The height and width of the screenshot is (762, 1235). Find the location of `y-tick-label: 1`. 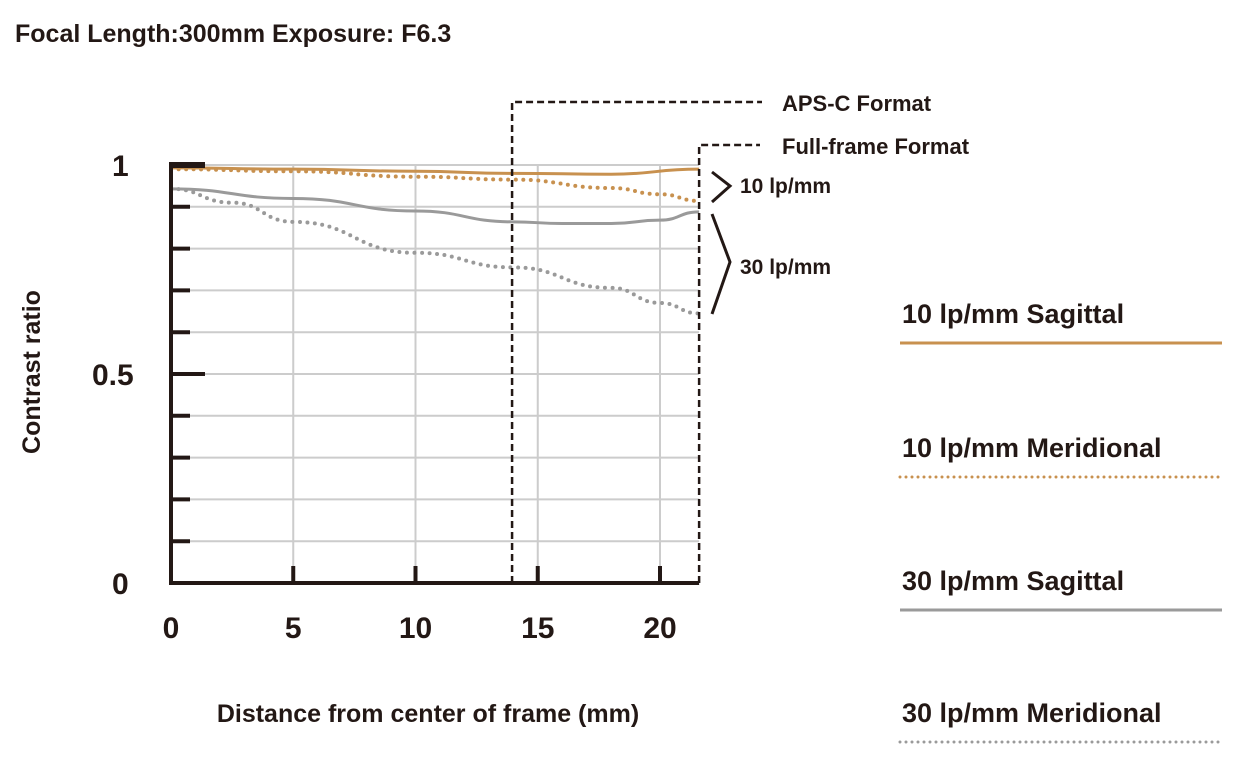

y-tick-label: 1 is located at coordinates (120, 166).